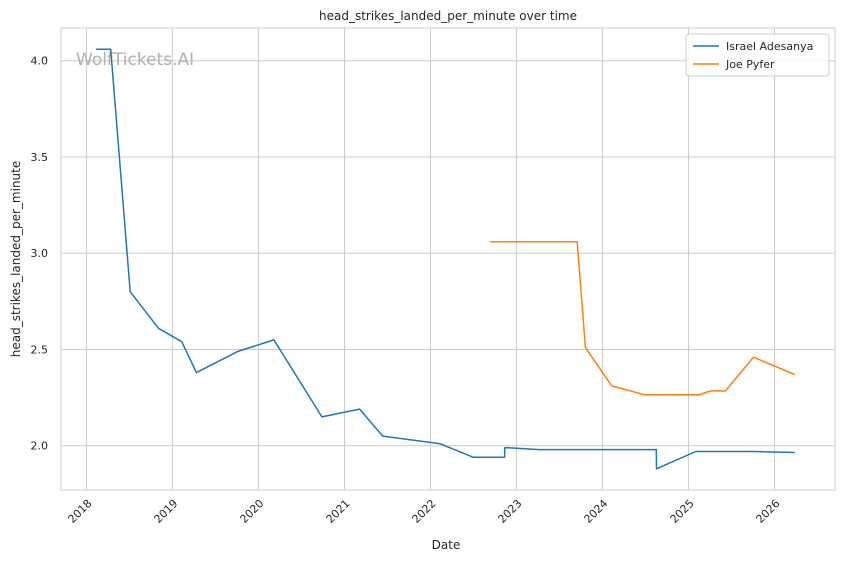 This screenshot has height=561, width=844. I want to click on y-tick-label: 2.0, so click(40, 446).